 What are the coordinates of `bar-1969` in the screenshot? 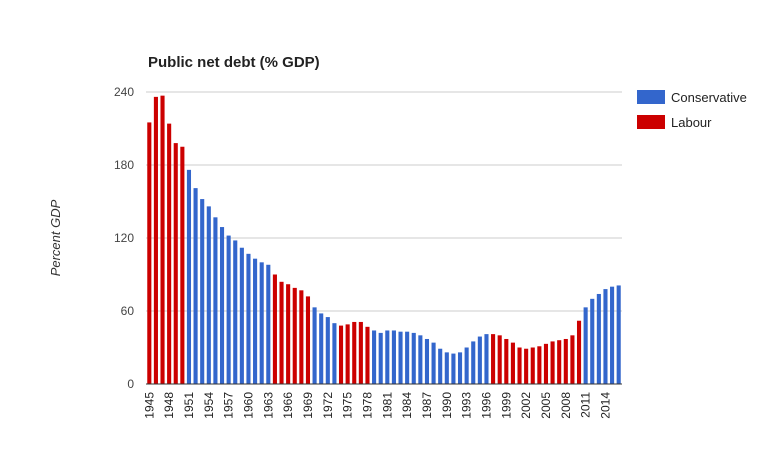 It's located at (308, 340).